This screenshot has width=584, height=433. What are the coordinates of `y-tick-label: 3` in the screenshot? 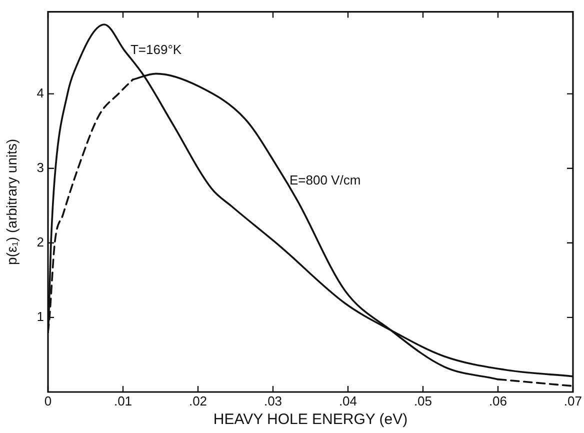 It's located at (40, 167).